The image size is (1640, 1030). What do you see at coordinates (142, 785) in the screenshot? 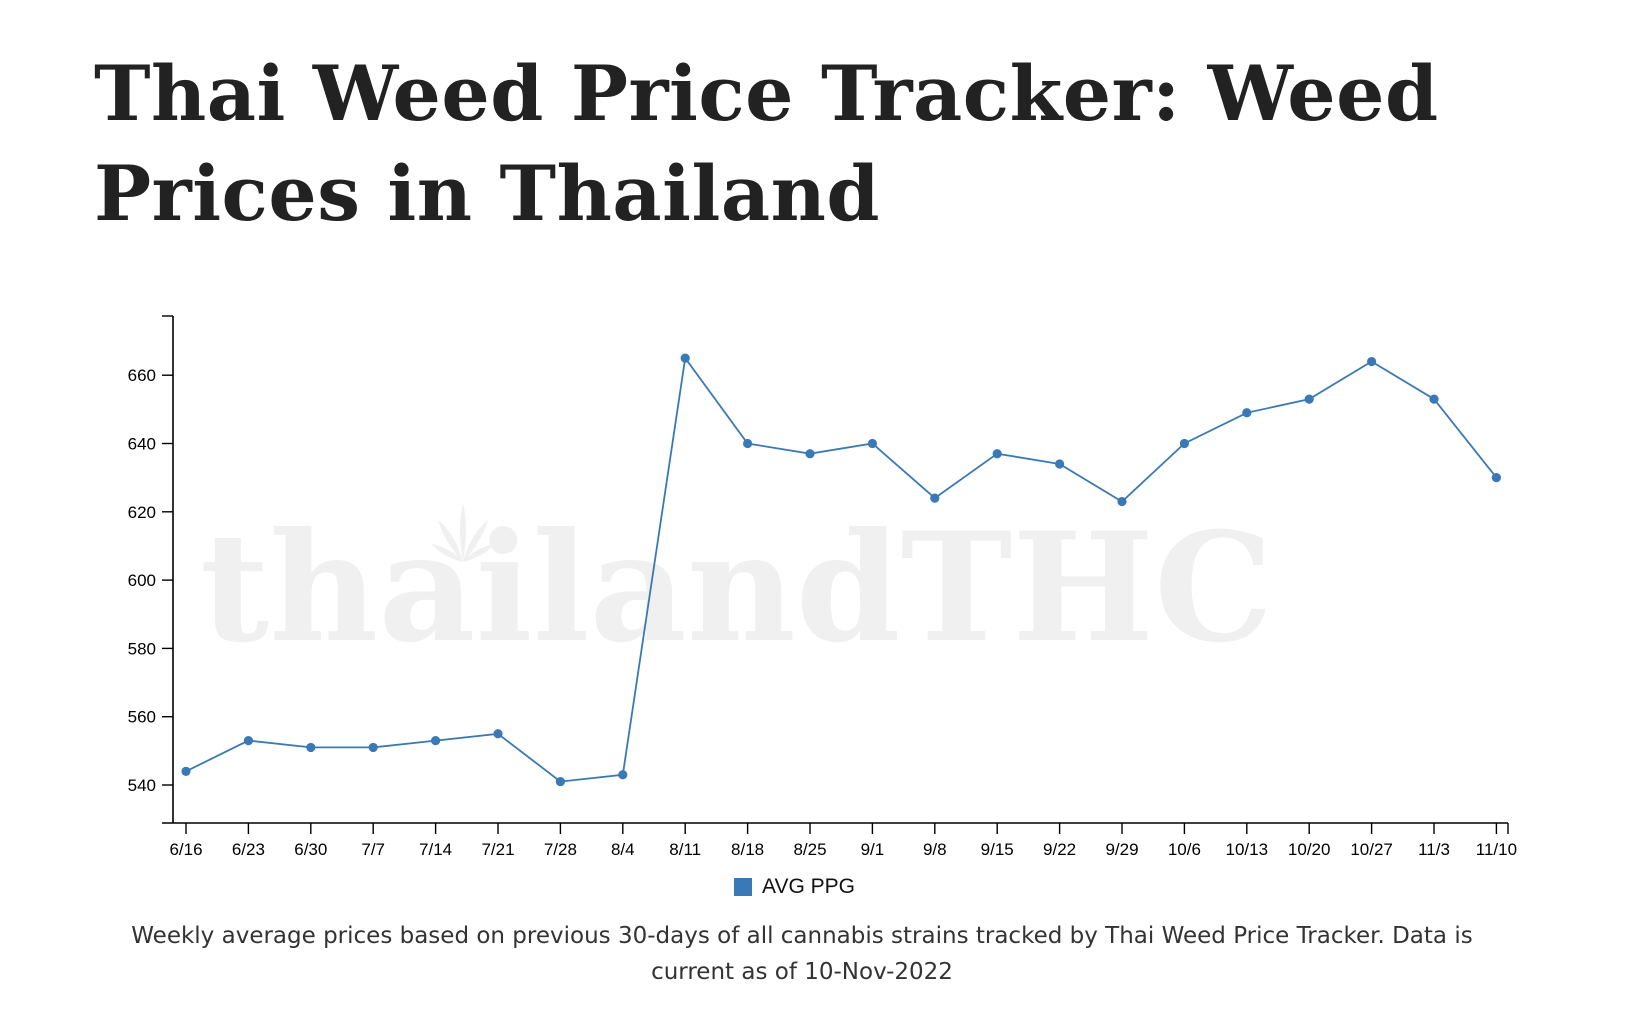
I see `y-tick-label: 540` at bounding box center [142, 785].